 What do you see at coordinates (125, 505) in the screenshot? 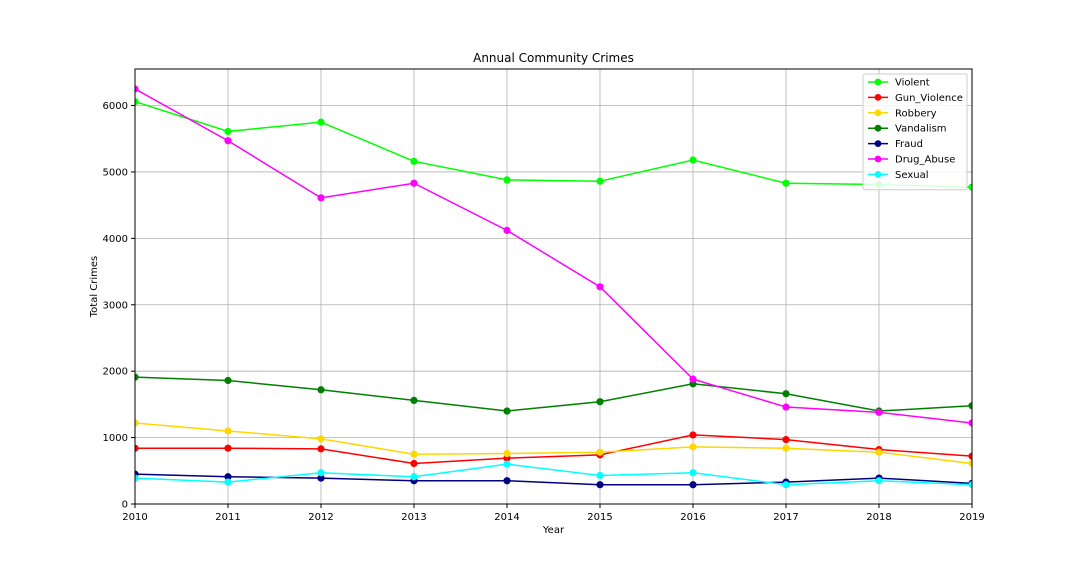
I see `y-tick-label: 0` at bounding box center [125, 505].